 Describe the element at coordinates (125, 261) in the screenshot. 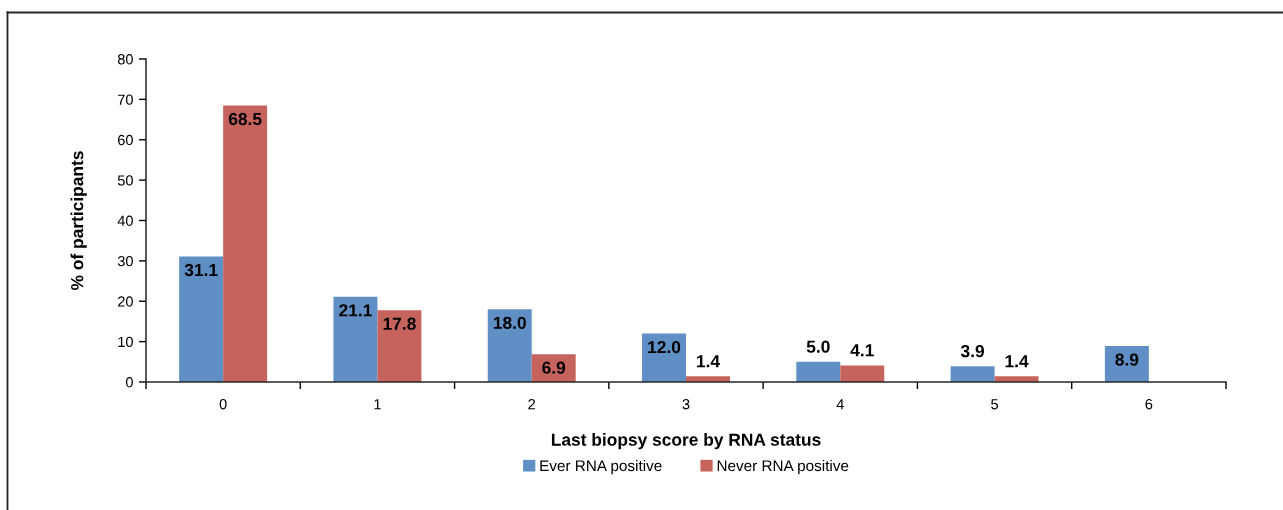

I see `y-tick-label: 30` at that location.